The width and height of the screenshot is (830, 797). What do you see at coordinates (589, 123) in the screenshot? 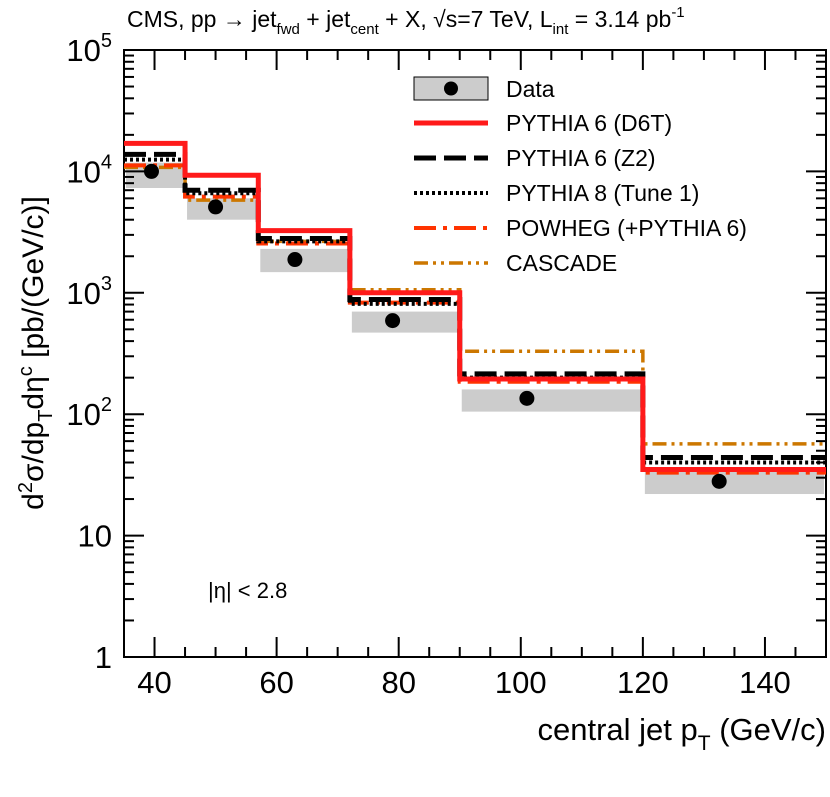
I see `legend-label-pythia-6-d6t: PYTHIA 6 (D6T)` at bounding box center [589, 123].